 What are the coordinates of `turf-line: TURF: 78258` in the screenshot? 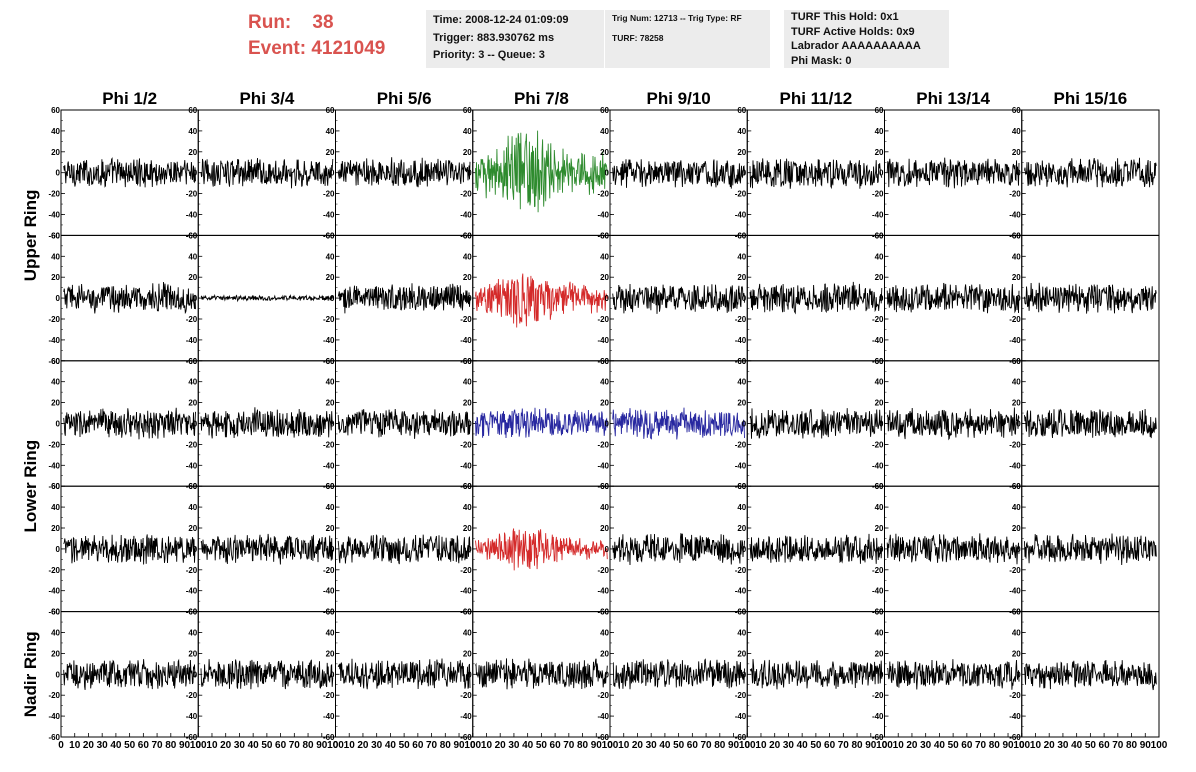 It's located at (638, 38).